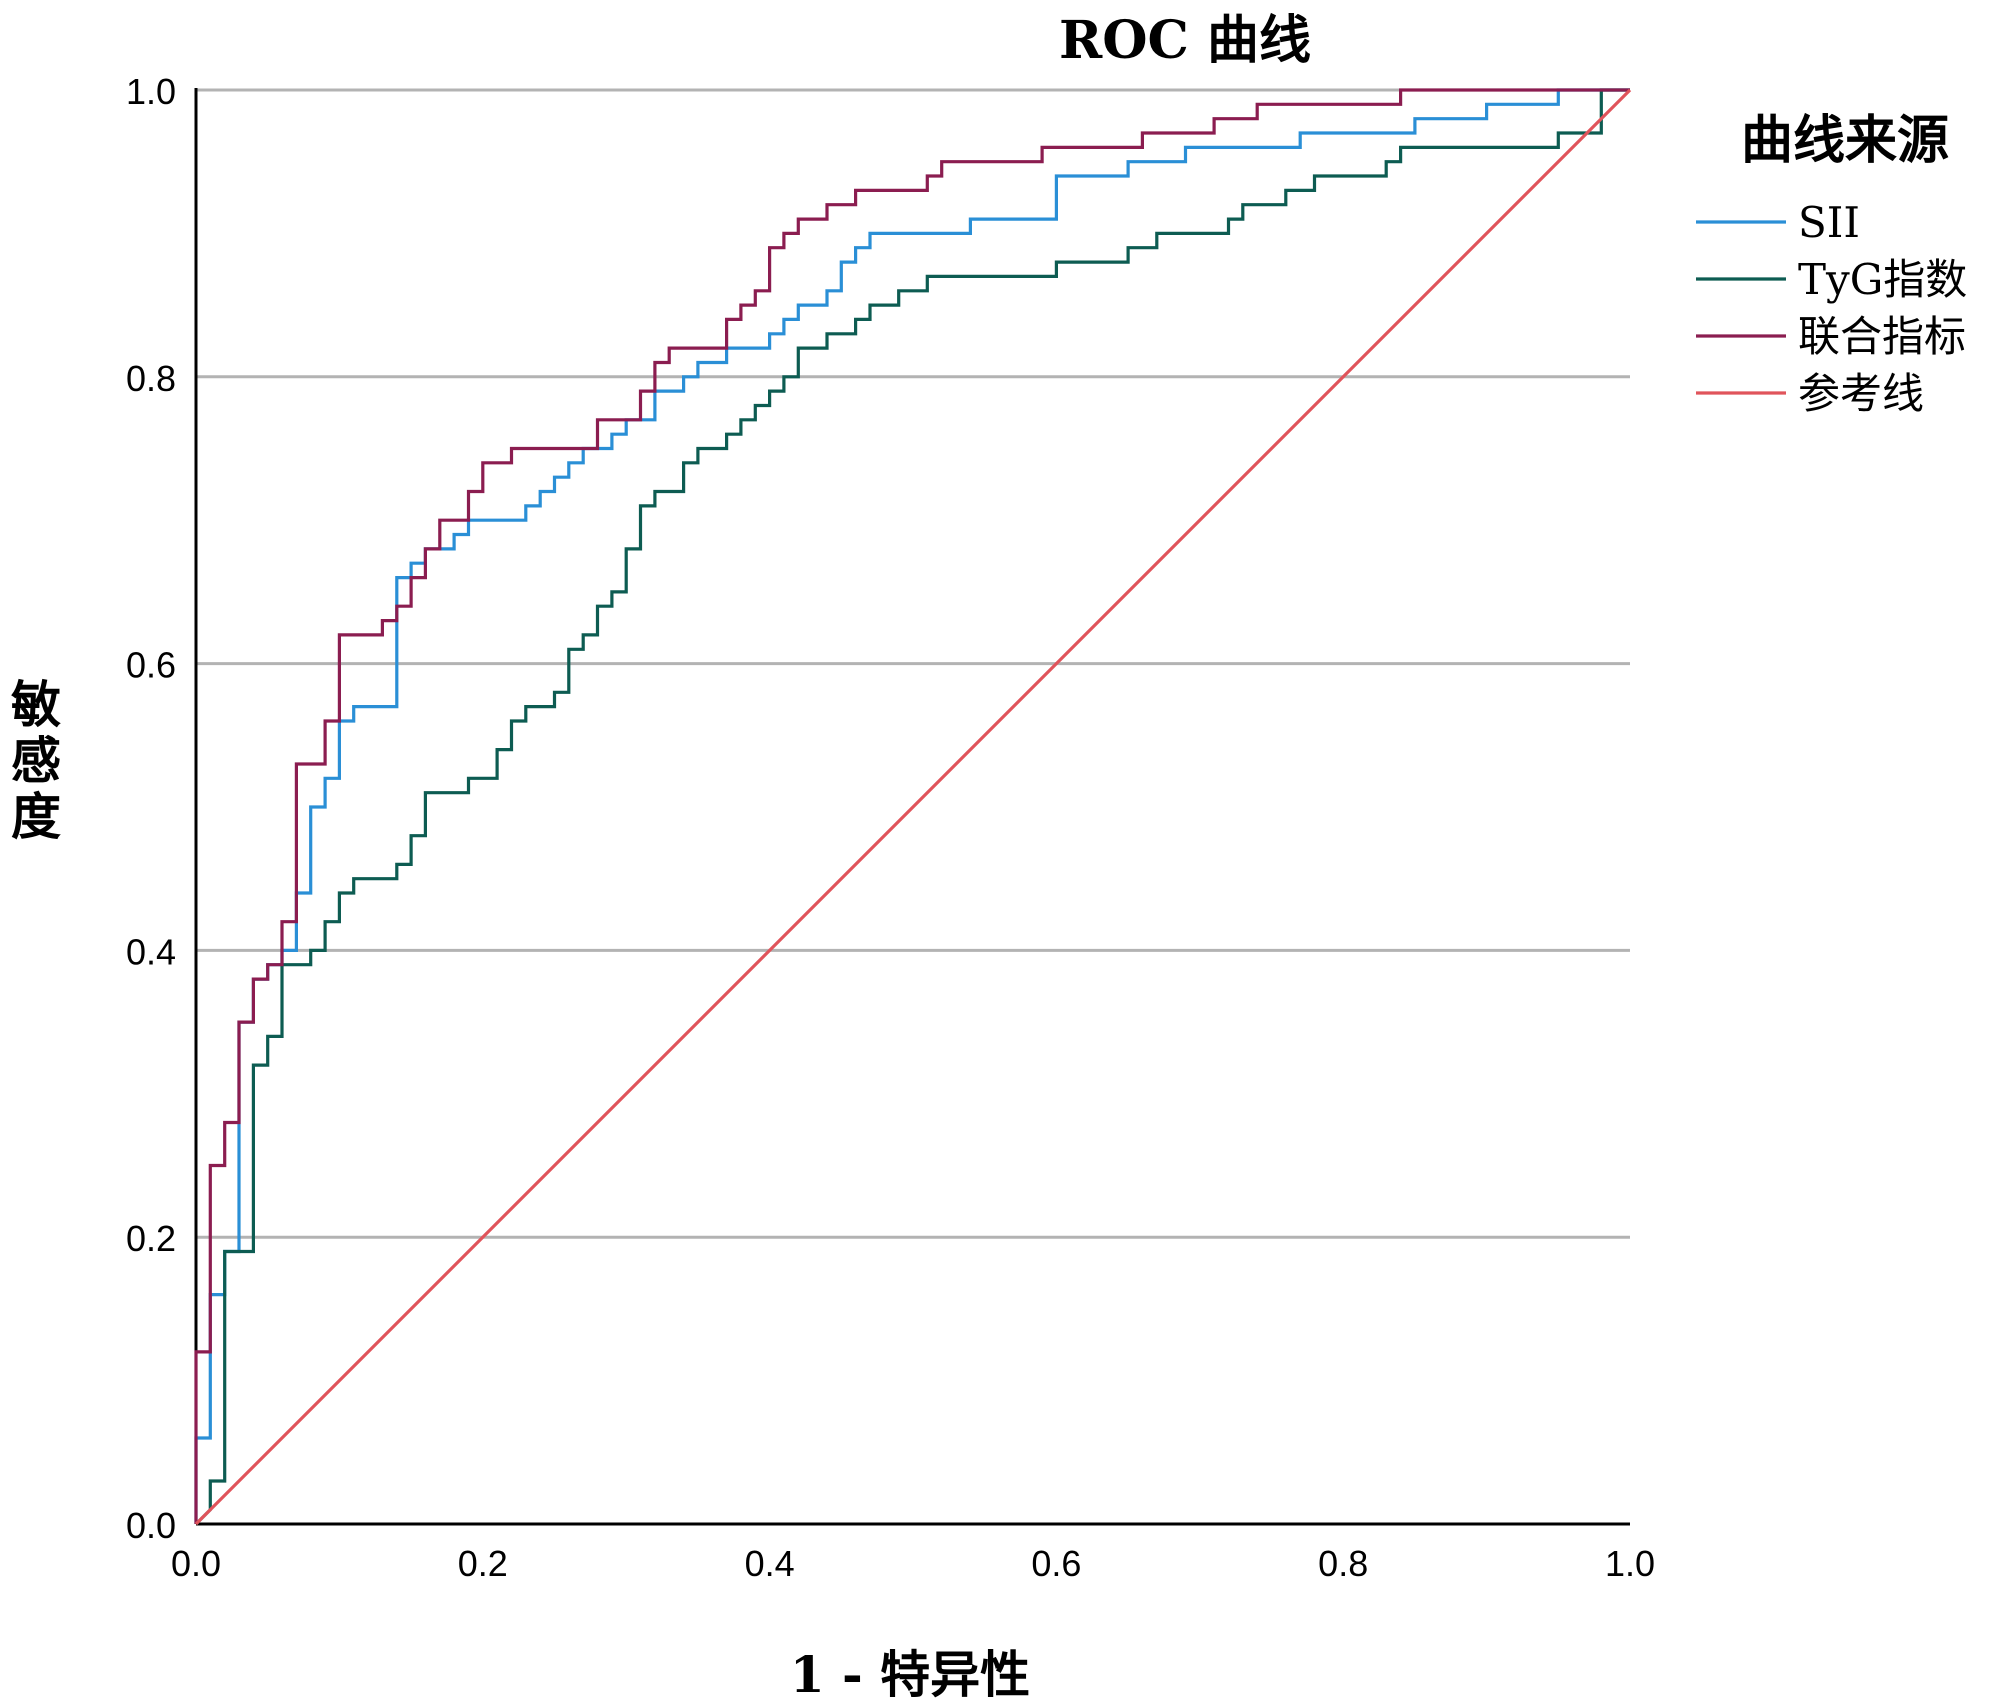 Image resolution: width=2000 pixels, height=1707 pixels. What do you see at coordinates (151, 91) in the screenshot?
I see `y-tick-label: 1.0` at bounding box center [151, 91].